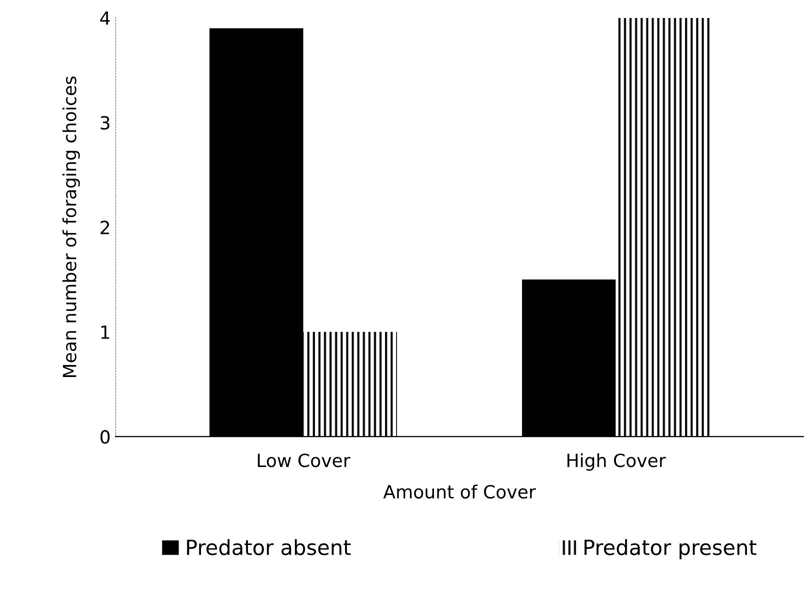 The width and height of the screenshot is (809, 594). I want to click on x-axis-title: Amount of Cover, so click(459, 491).